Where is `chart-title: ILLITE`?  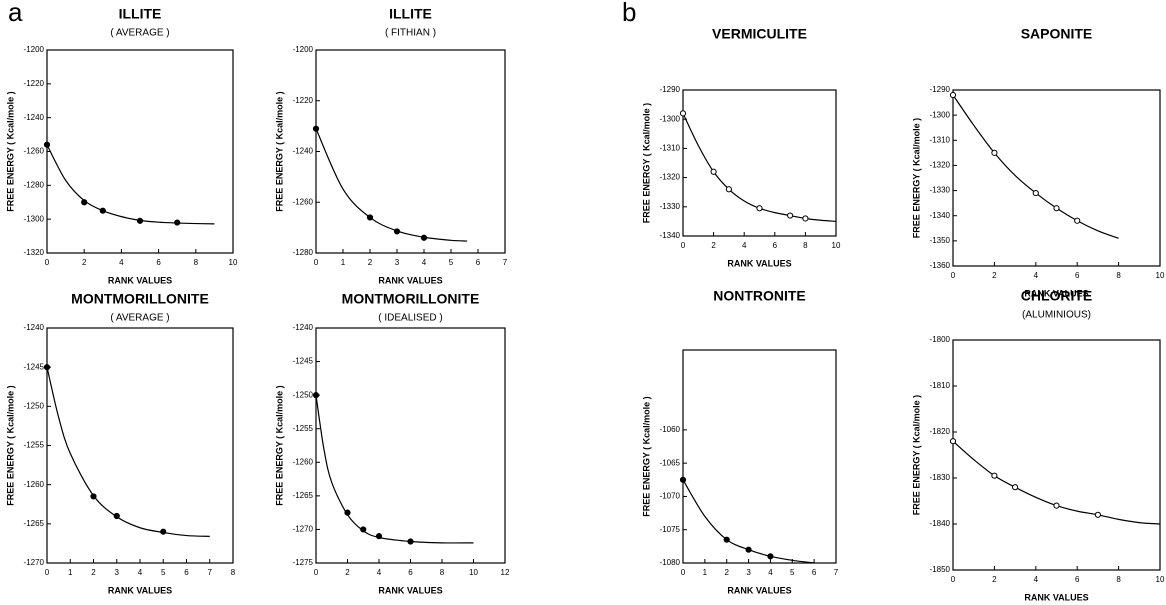
chart-title: ILLITE is located at coordinates (140, 14).